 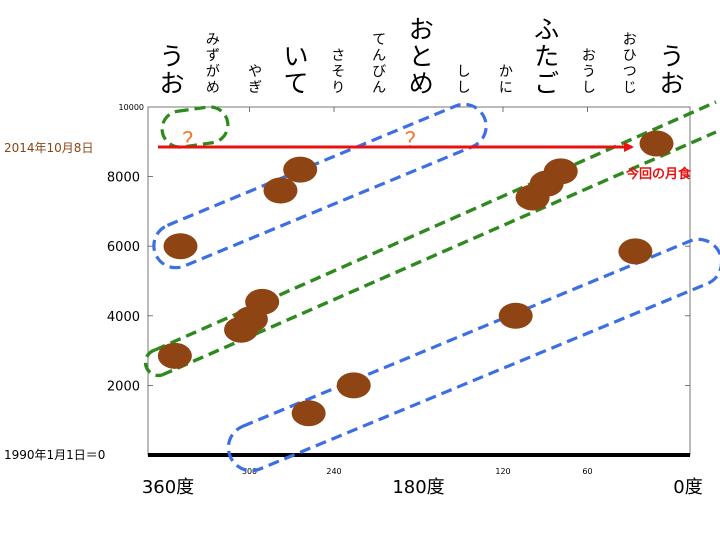 I want to click on x-tick-label: 120, so click(x=502, y=471).